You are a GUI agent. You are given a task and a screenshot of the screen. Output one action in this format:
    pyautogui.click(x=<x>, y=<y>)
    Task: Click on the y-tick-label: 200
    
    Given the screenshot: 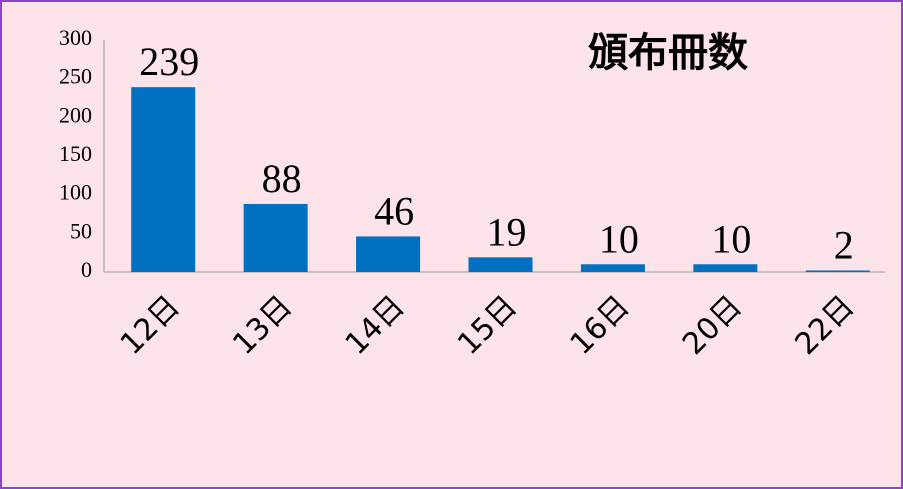 What is the action you would take?
    pyautogui.click(x=75, y=114)
    